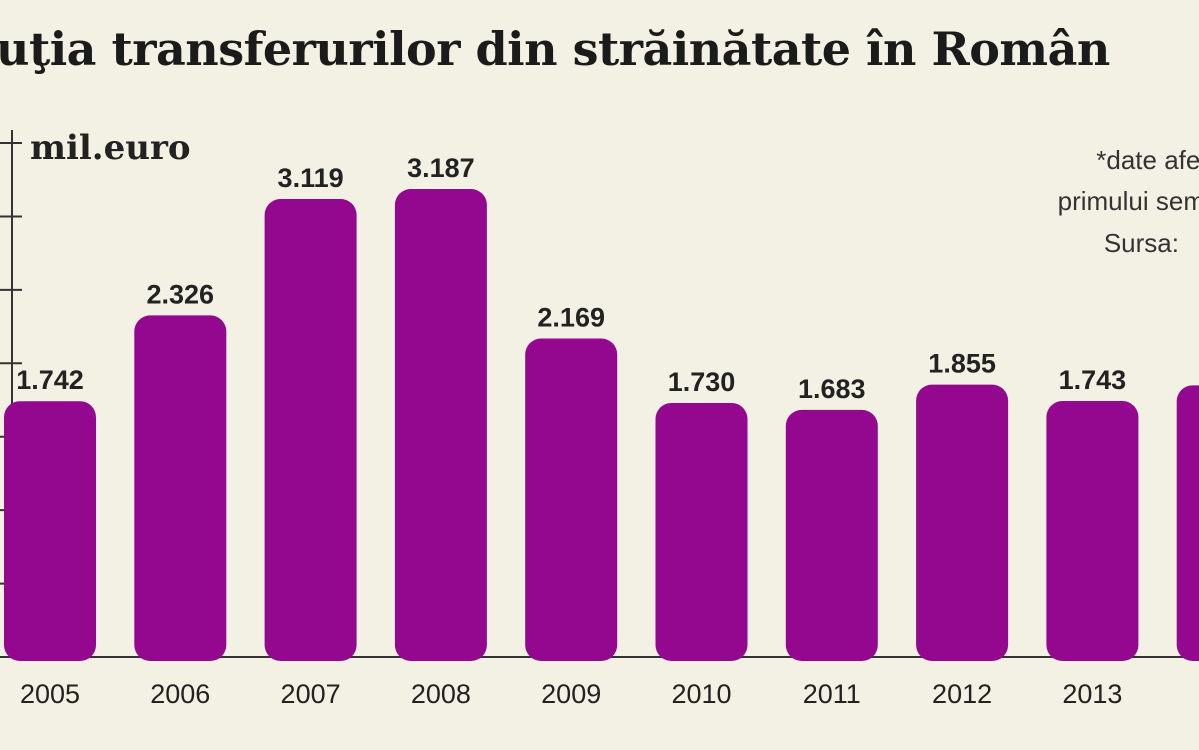 The width and height of the screenshot is (1199, 750). I want to click on bar-2006, so click(180, 488).